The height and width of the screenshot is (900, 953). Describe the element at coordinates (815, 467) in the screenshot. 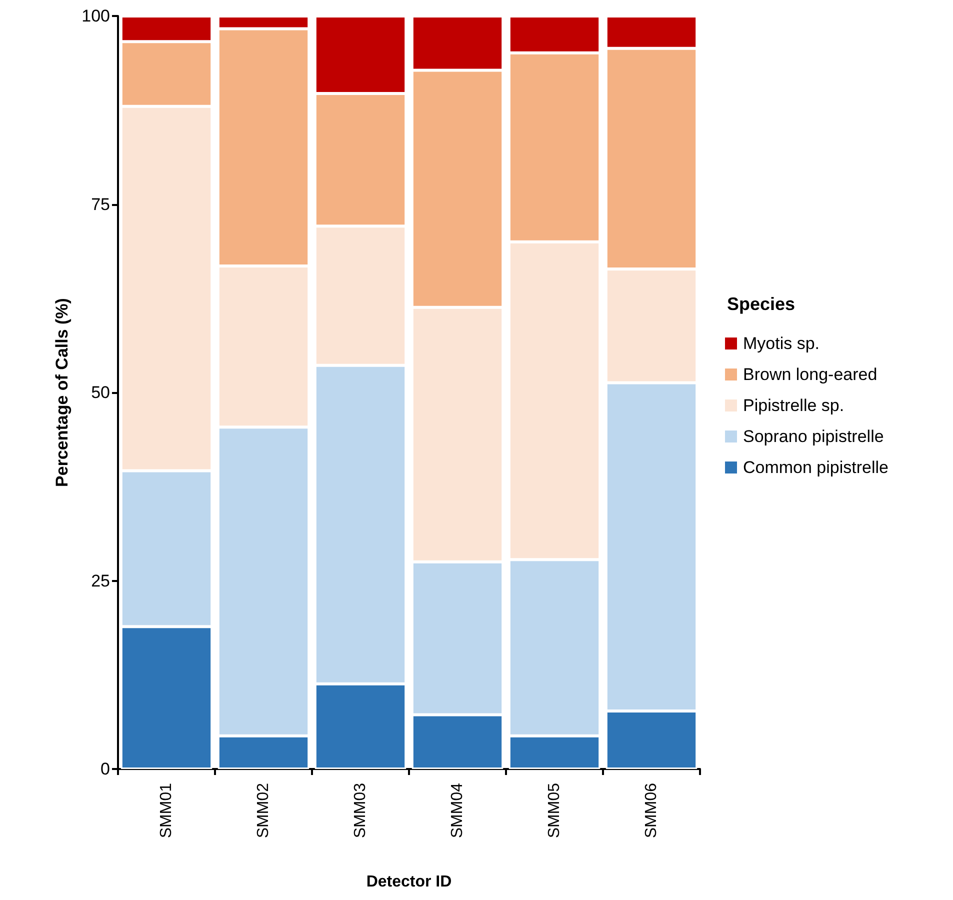

I see `legend-label: Common pipistrelle` at that location.